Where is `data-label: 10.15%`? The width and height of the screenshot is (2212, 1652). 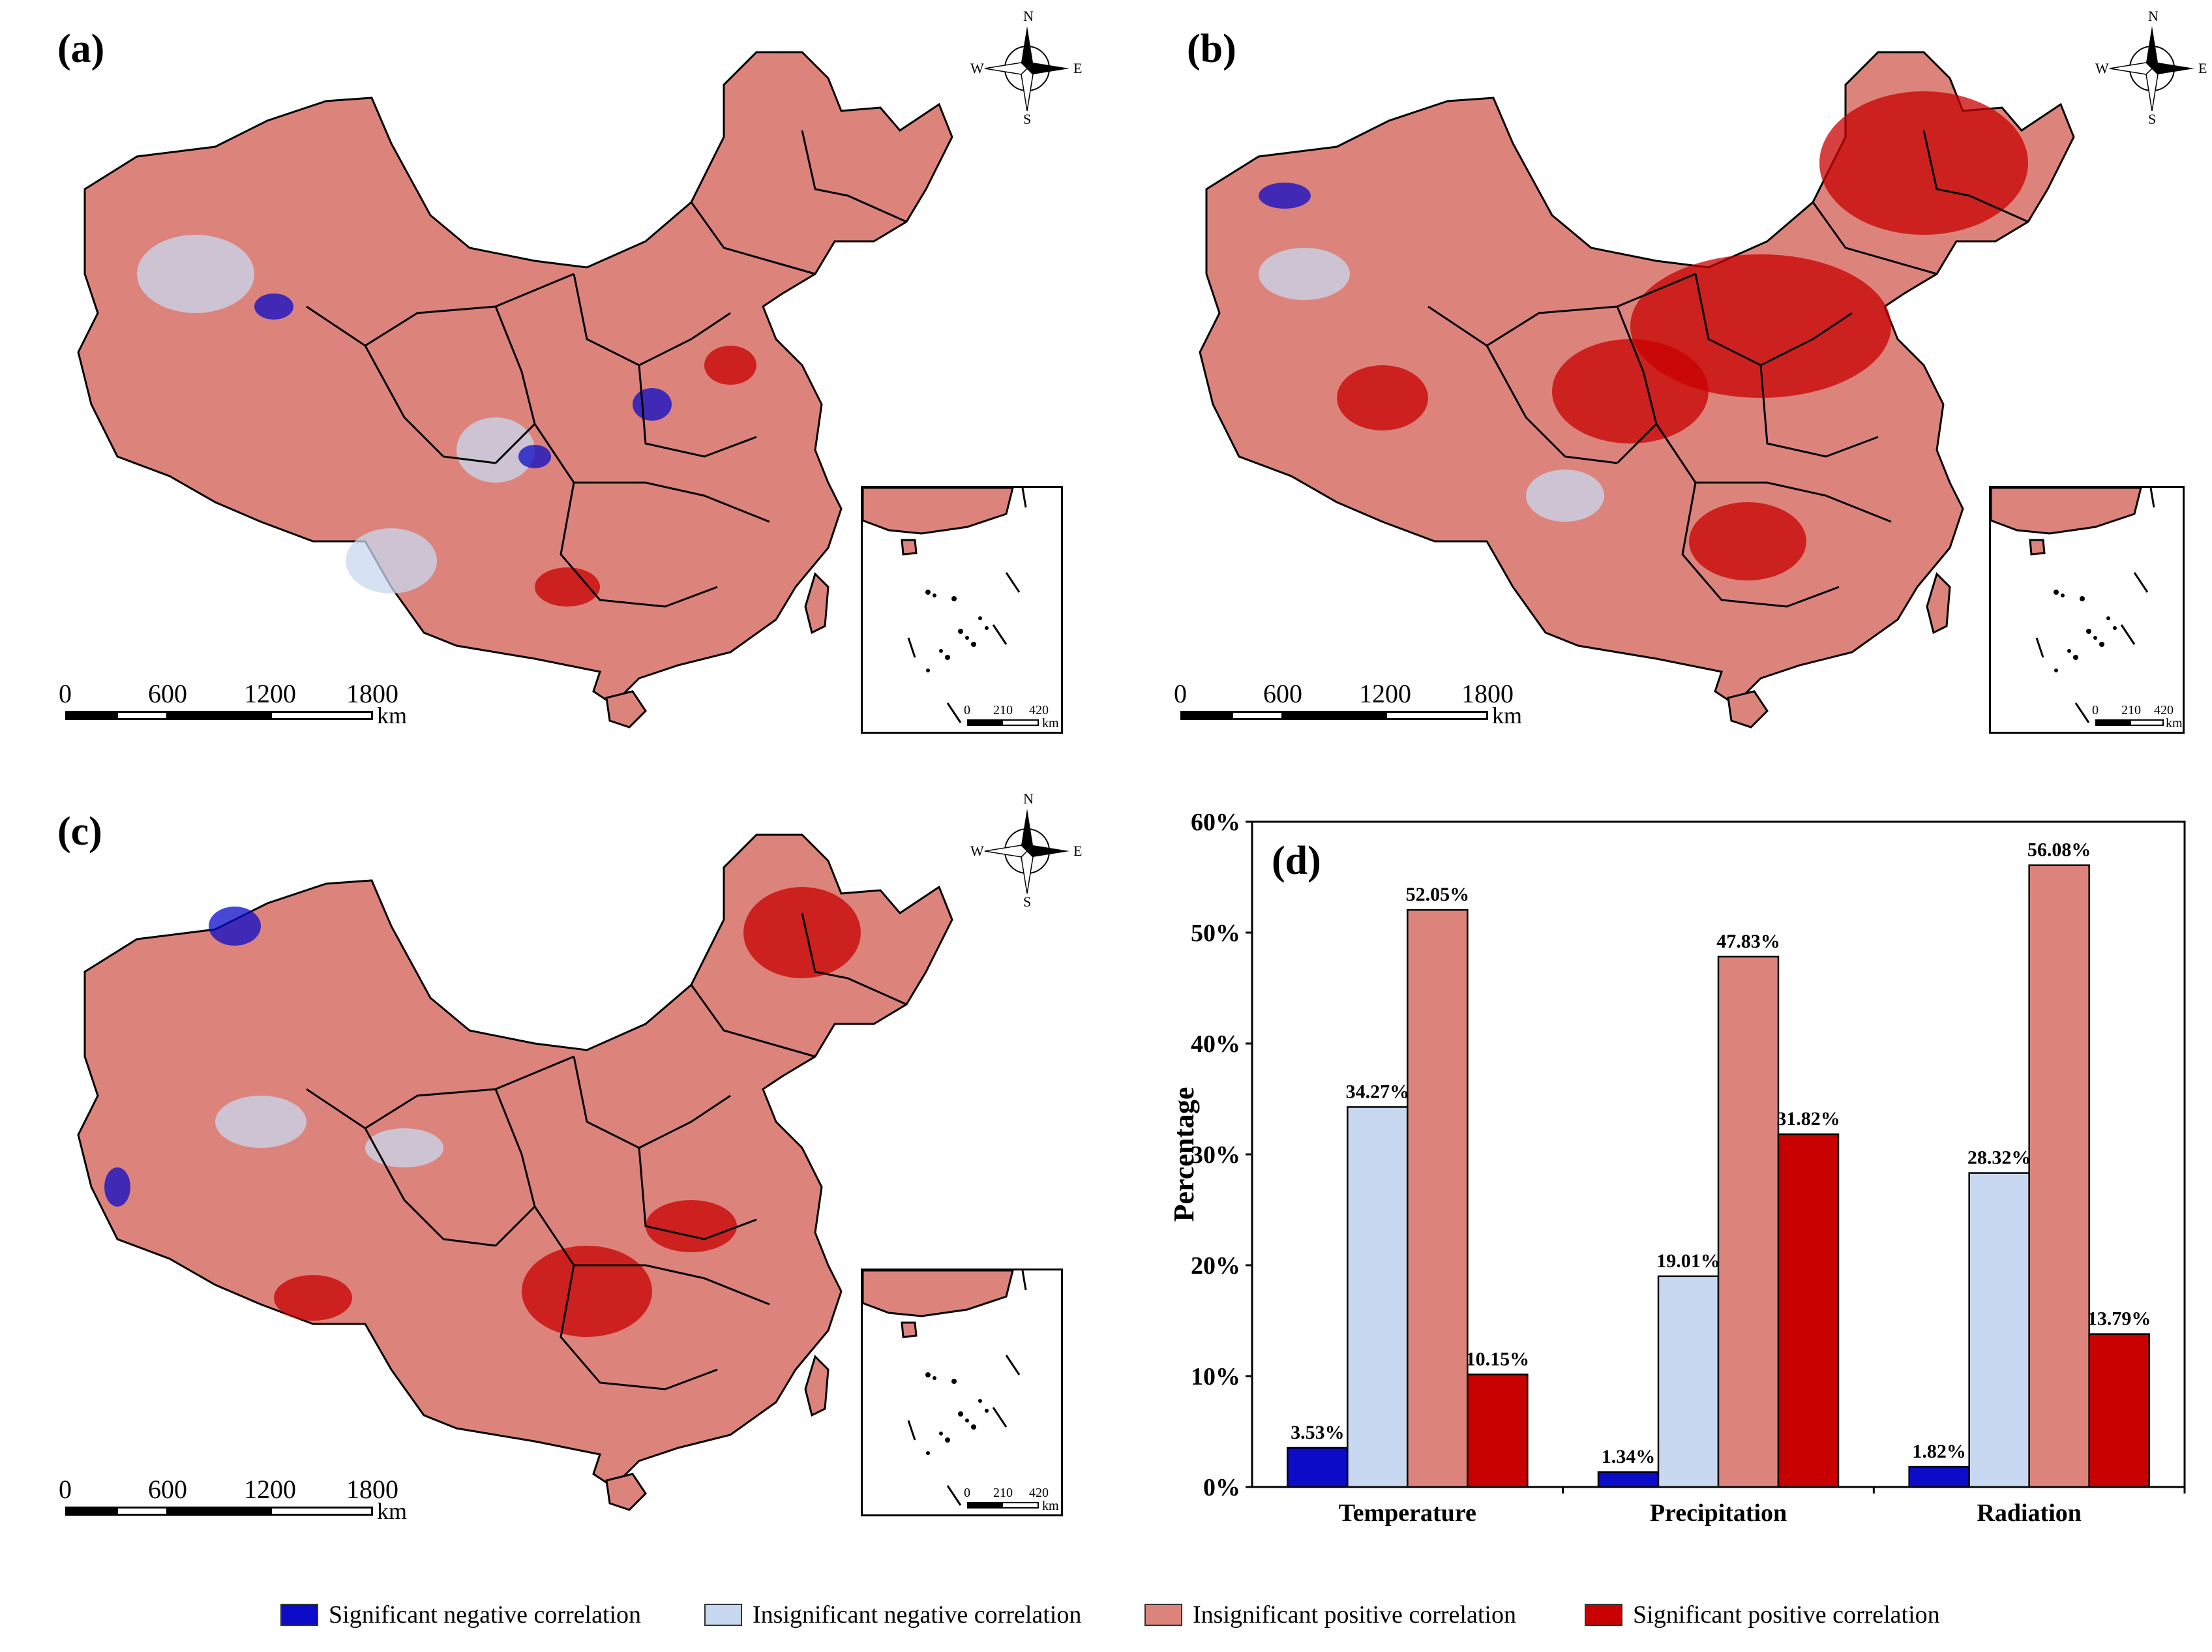
data-label: 10.15% is located at coordinates (1498, 1359).